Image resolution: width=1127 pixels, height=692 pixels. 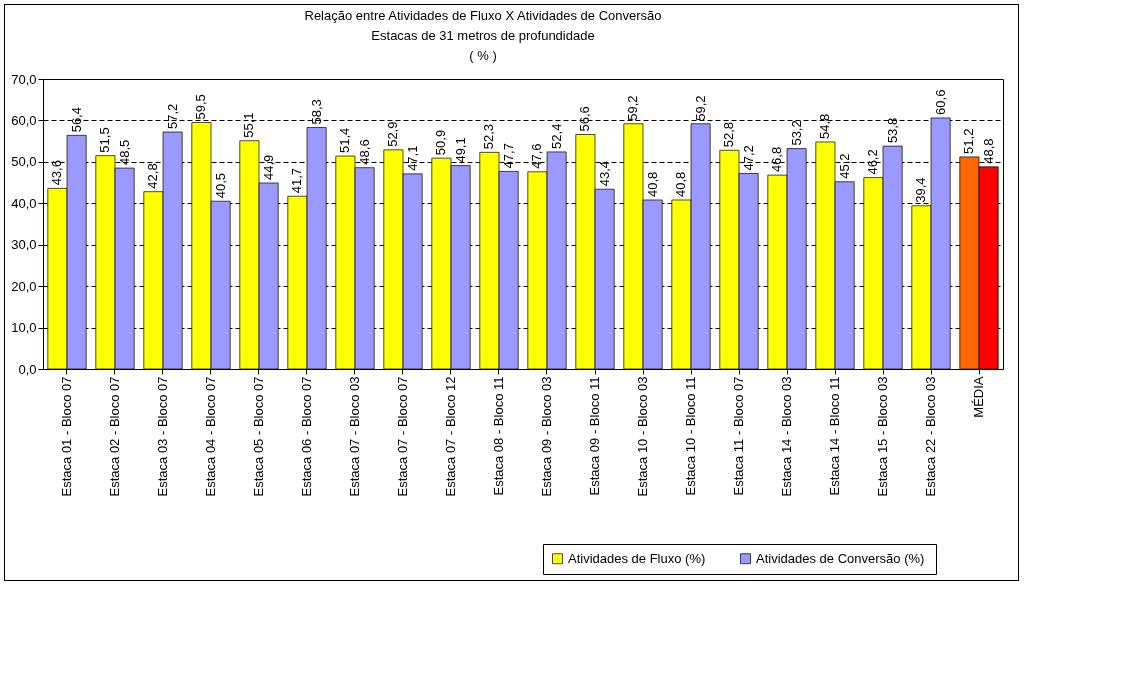 I want to click on x-tick-label: Estaca 10 - Bloco 03, so click(x=642, y=436).